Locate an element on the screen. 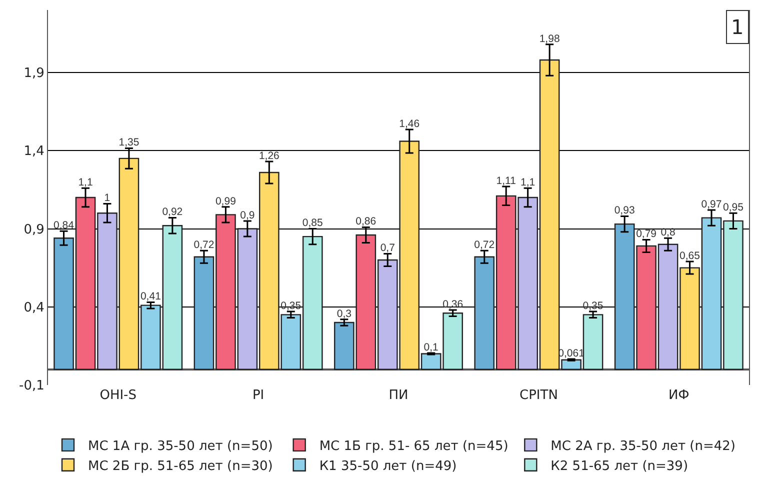 The height and width of the screenshot is (490, 761). data-label: 0,99 is located at coordinates (225, 201).